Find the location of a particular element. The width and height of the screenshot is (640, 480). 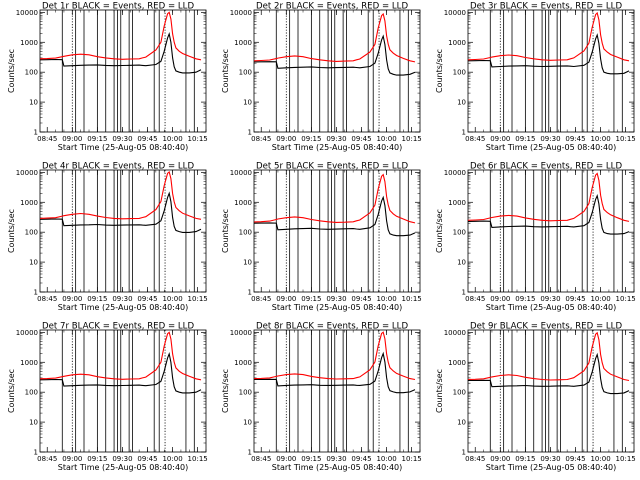

panel-title: Det 5r BLACK = Events, RED = LLD is located at coordinates (332, 167).